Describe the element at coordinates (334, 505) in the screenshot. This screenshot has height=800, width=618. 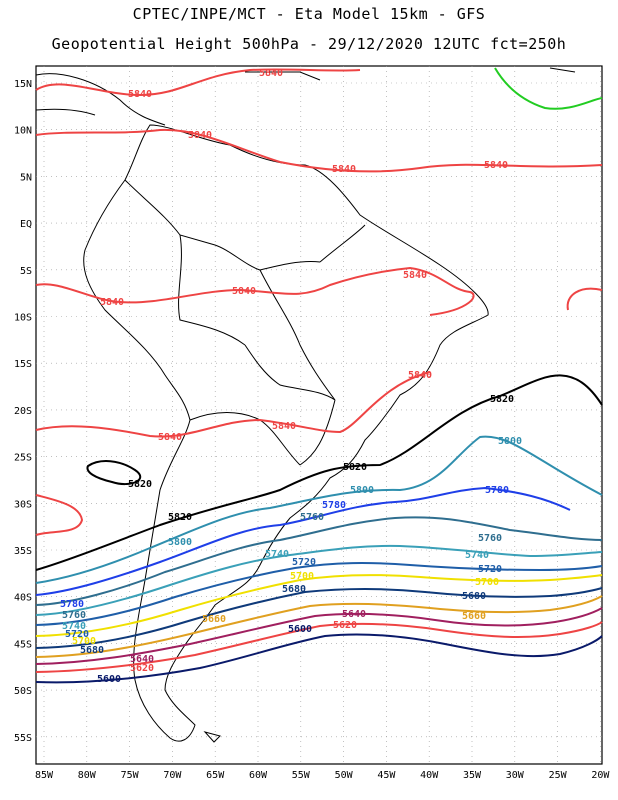
I see `contour-label-5780-uruguay: 5780` at that location.